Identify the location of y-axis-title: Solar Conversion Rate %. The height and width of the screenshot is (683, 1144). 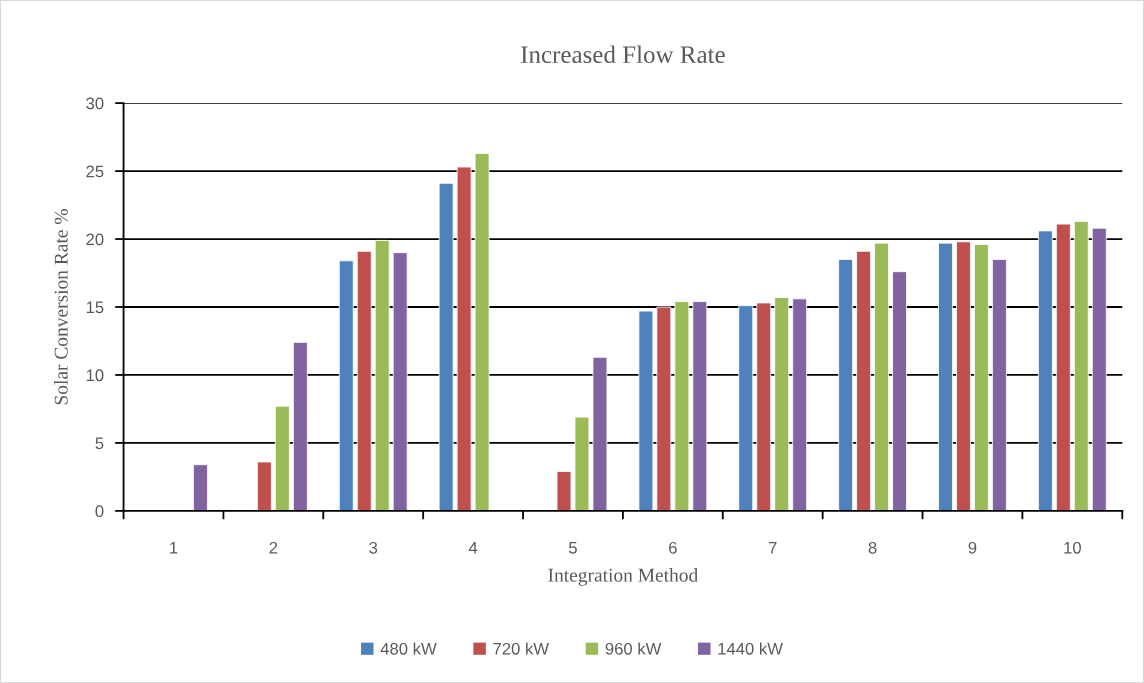
(61, 307).